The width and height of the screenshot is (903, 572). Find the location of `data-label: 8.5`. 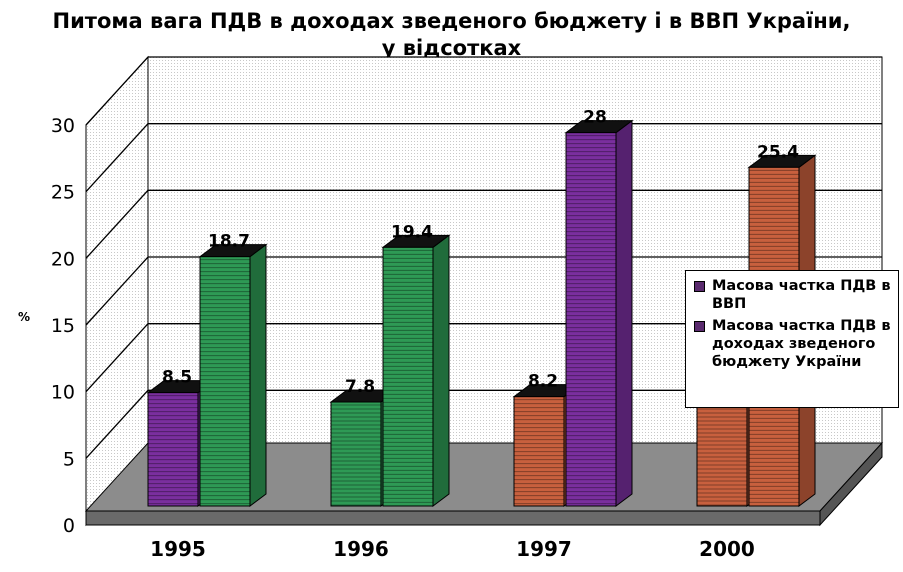

data-label: 8.5 is located at coordinates (177, 378).